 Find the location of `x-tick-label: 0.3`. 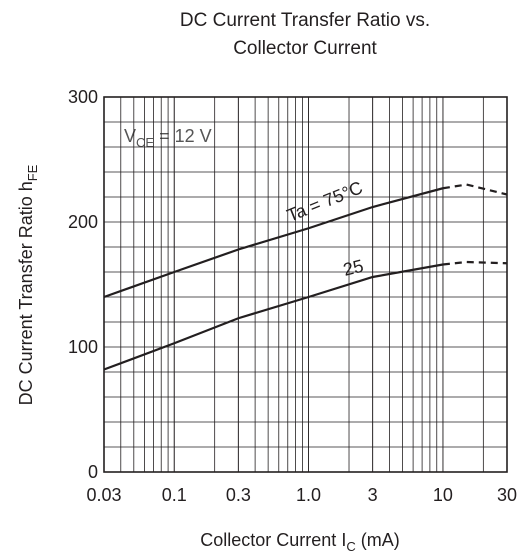

x-tick-label: 0.3 is located at coordinates (238, 495).